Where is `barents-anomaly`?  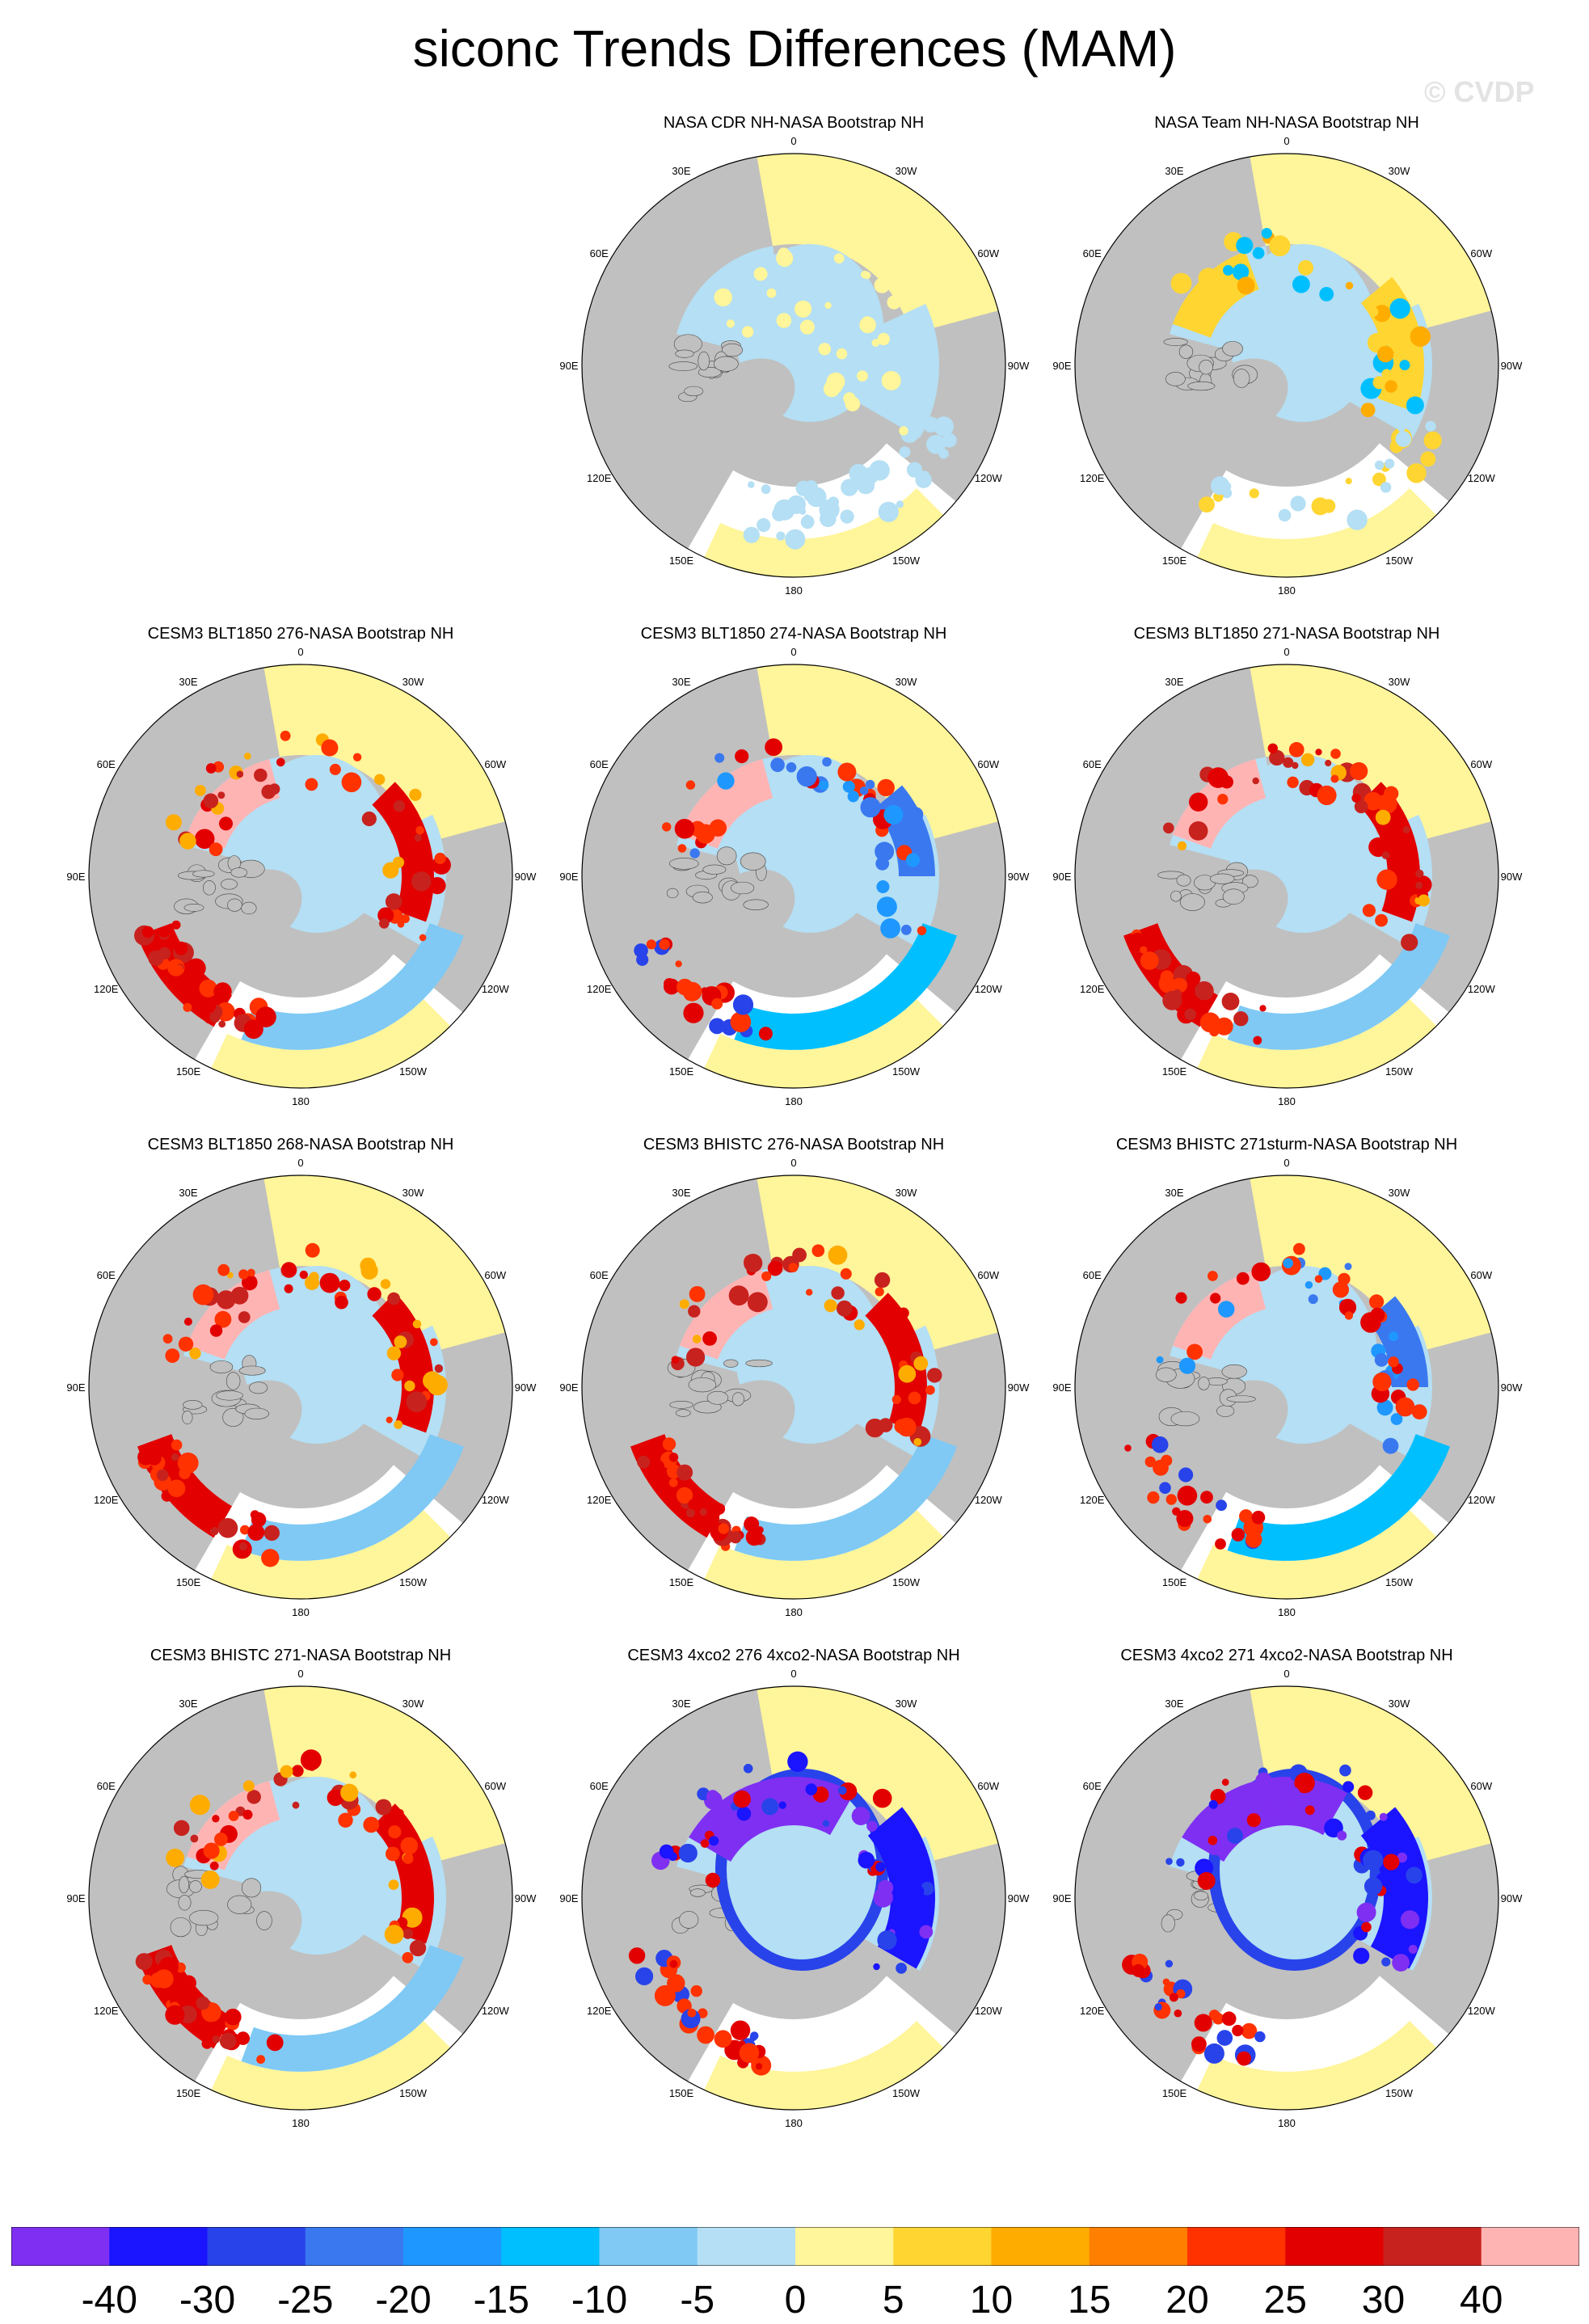
barents-anomaly is located at coordinates (233, 1315).